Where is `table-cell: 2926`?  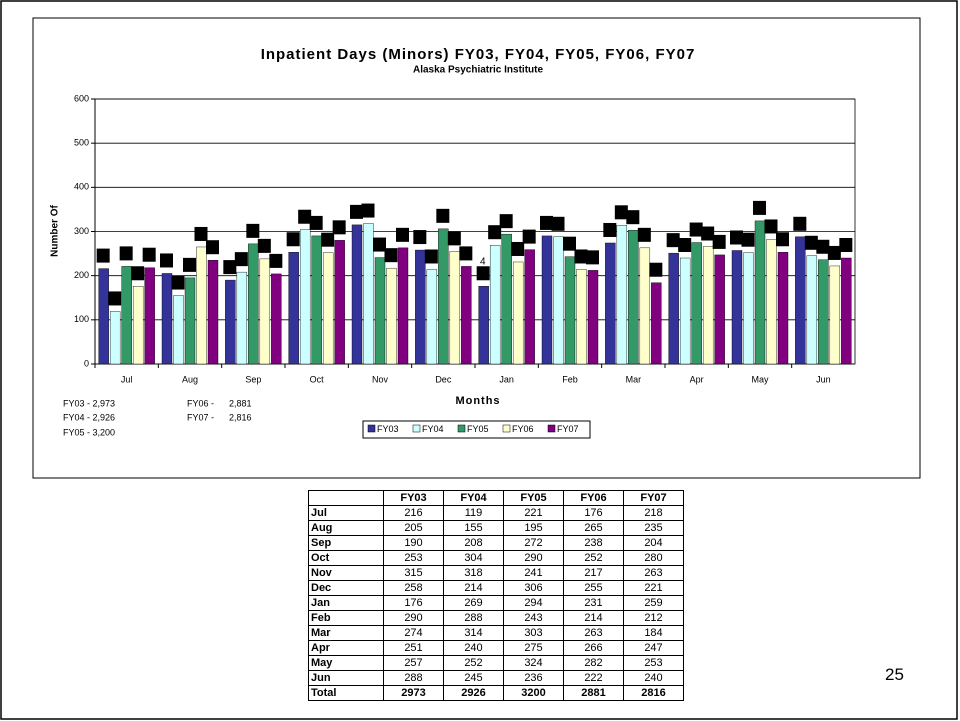 table-cell: 2926 is located at coordinates (473, 693).